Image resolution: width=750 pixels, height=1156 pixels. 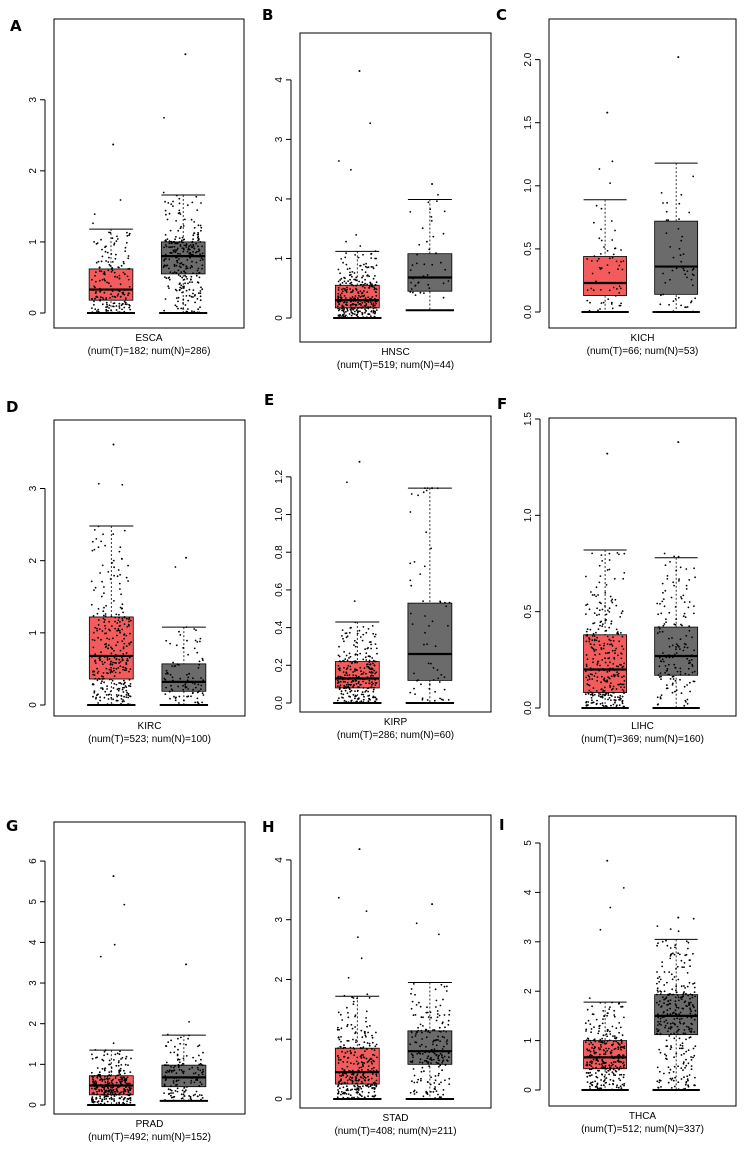 What do you see at coordinates (111, 228) in the screenshot?
I see `box-t` at bounding box center [111, 228].